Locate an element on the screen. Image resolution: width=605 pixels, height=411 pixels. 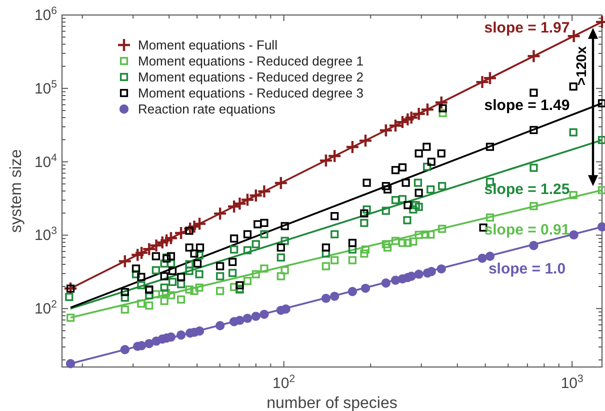
annotation: slope = 1.0 is located at coordinates (527, 269).